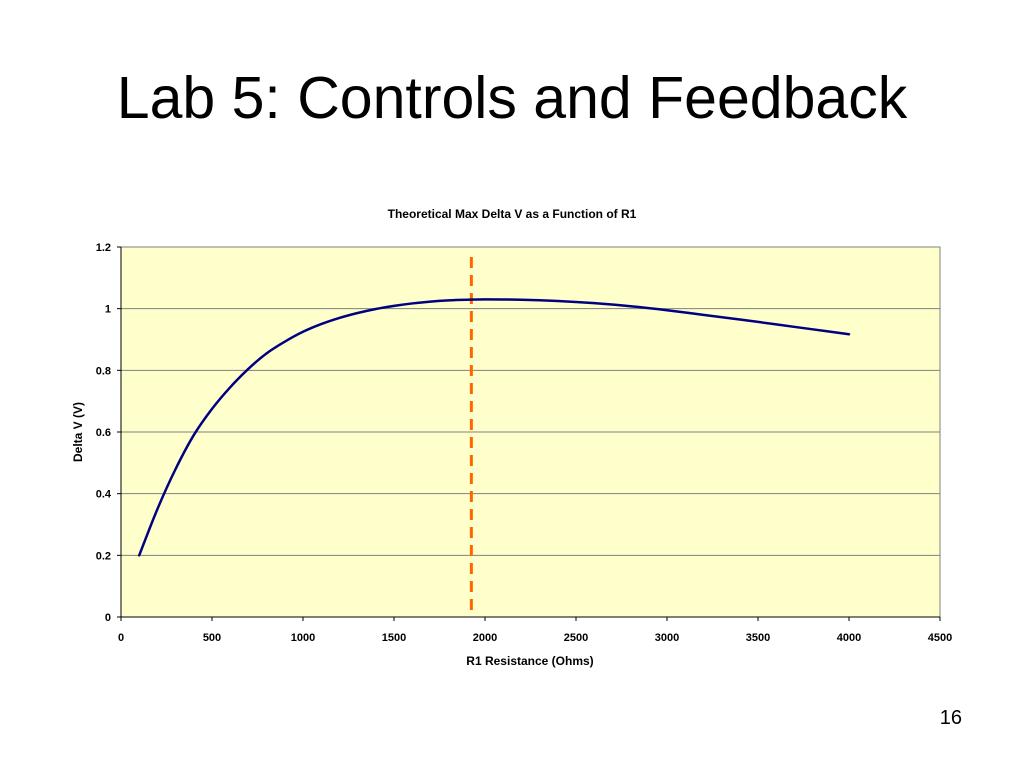 The width and height of the screenshot is (1024, 768). What do you see at coordinates (512, 98) in the screenshot?
I see `slide-title: Lab 5: Controls and Feedback` at bounding box center [512, 98].